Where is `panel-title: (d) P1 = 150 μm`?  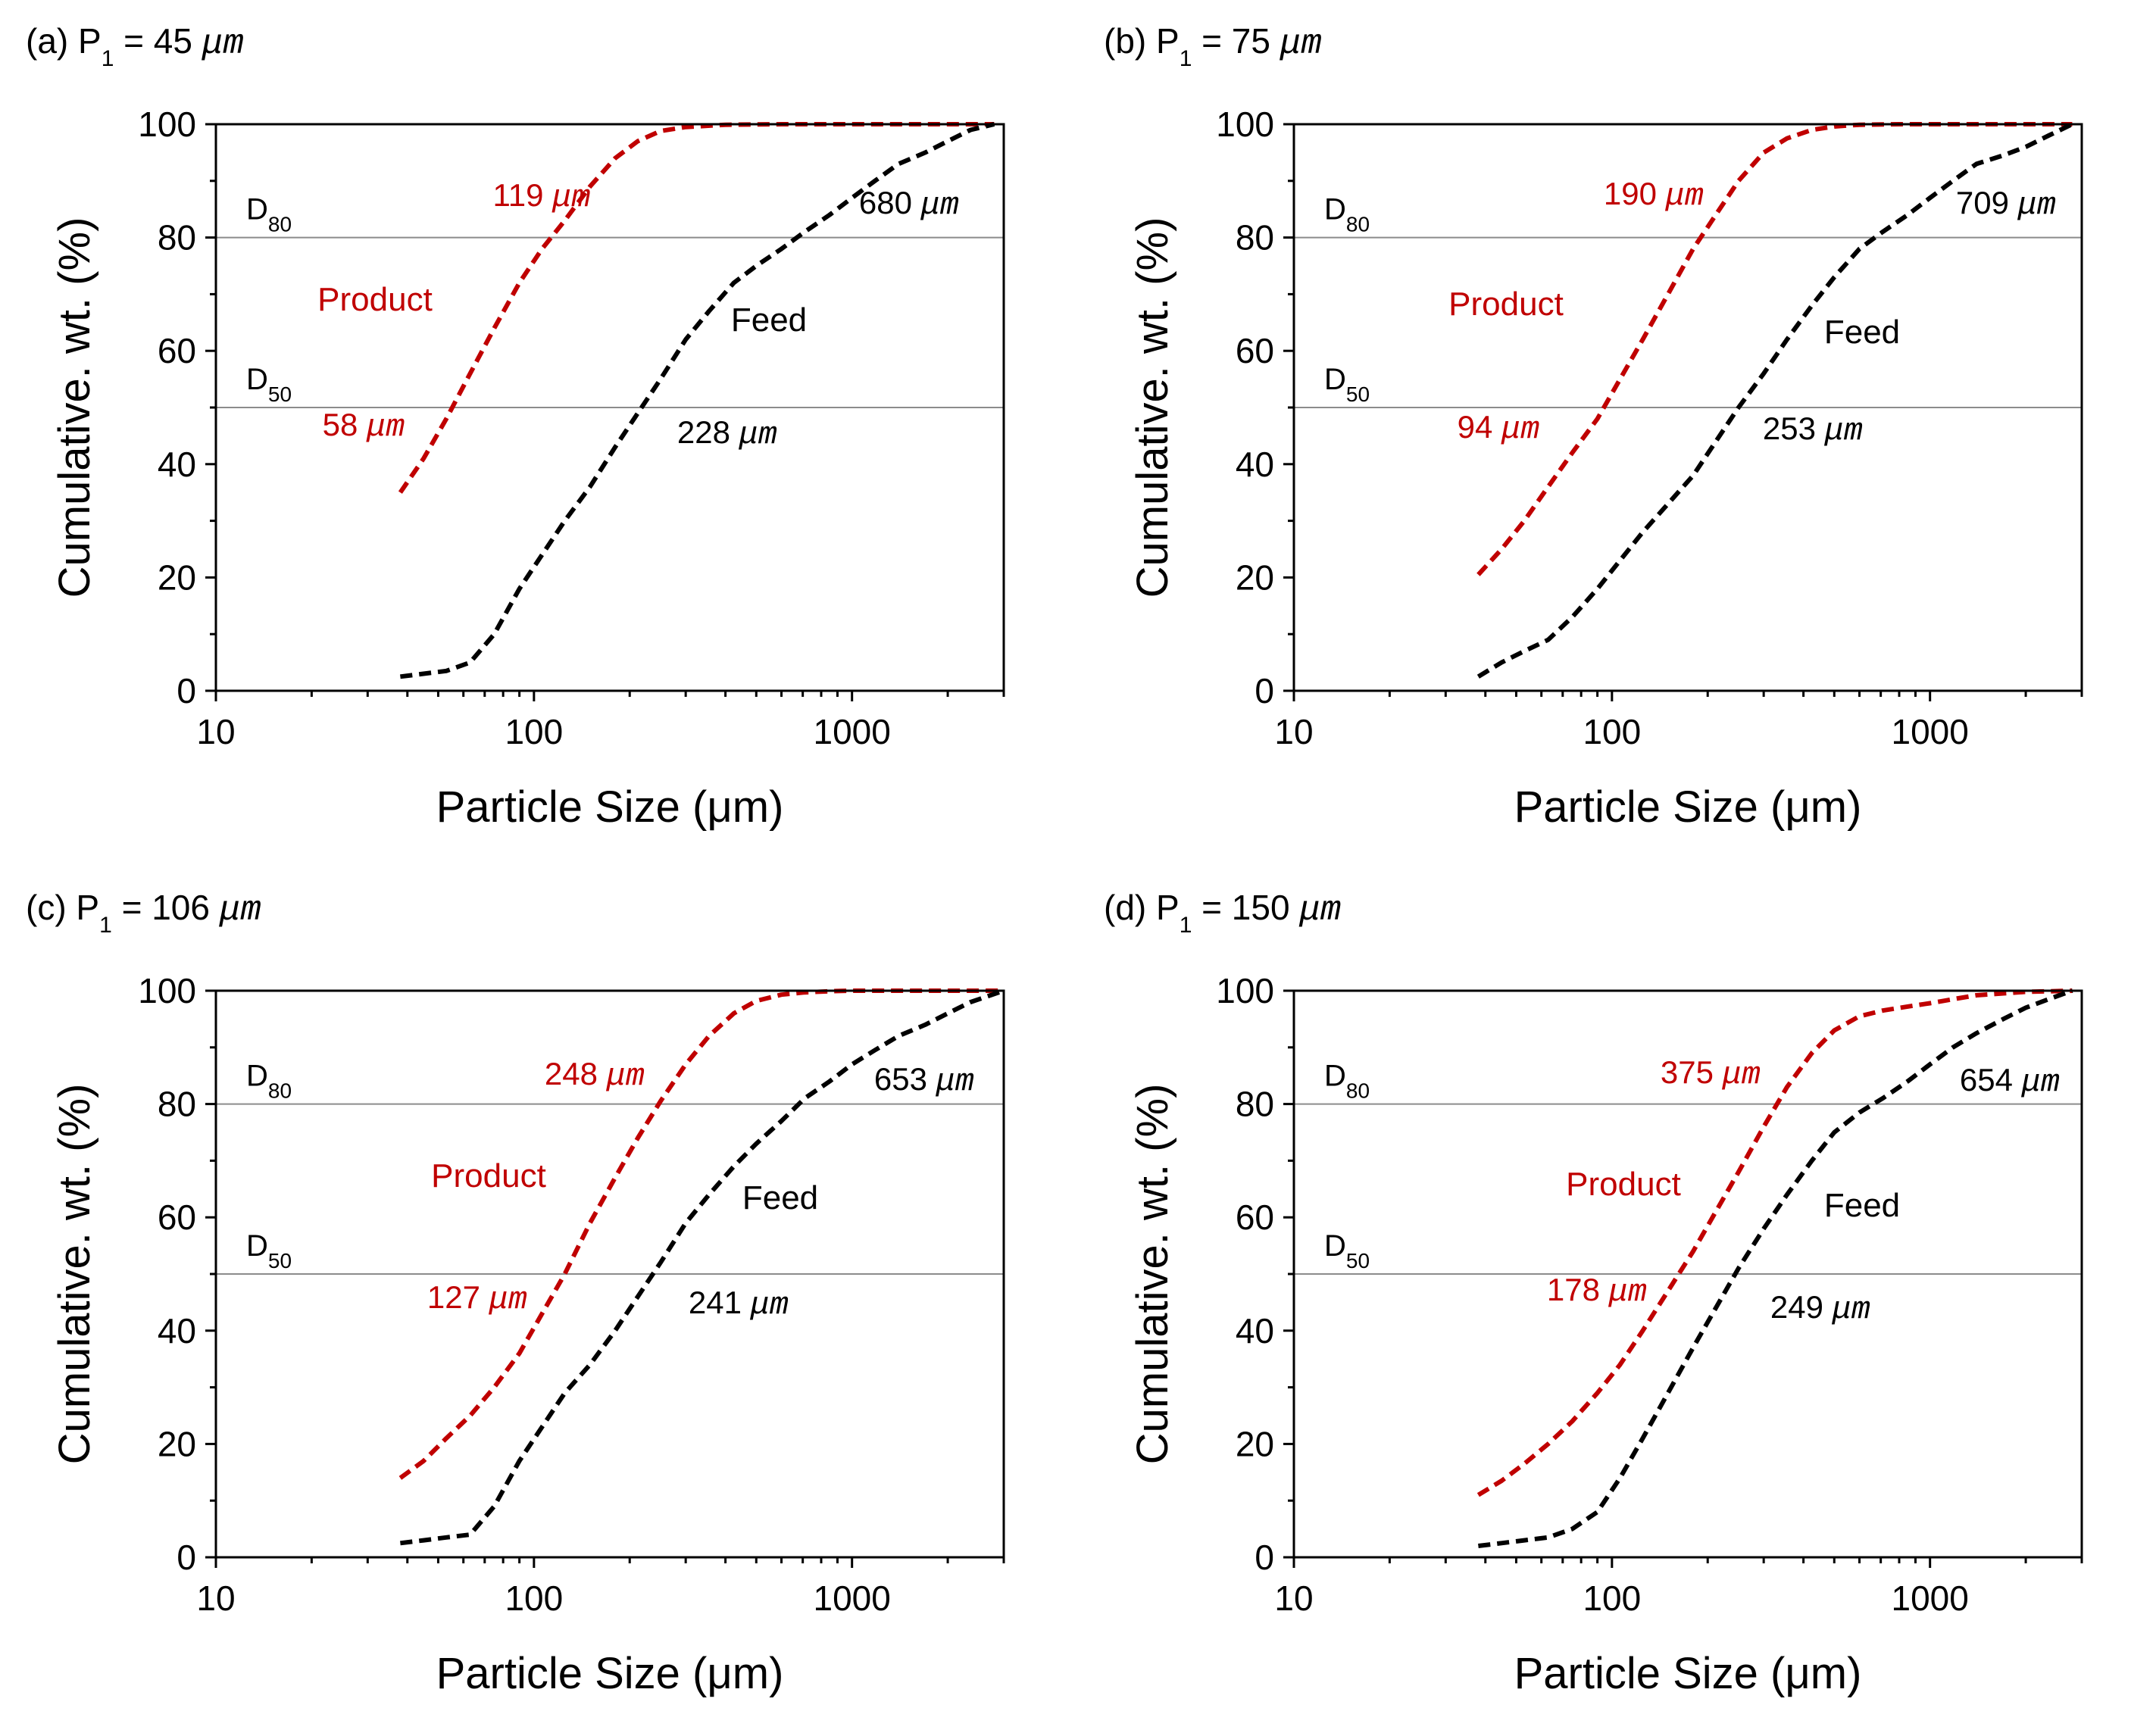
panel-title: (d) P1 = 150 μm is located at coordinates (1223, 913).